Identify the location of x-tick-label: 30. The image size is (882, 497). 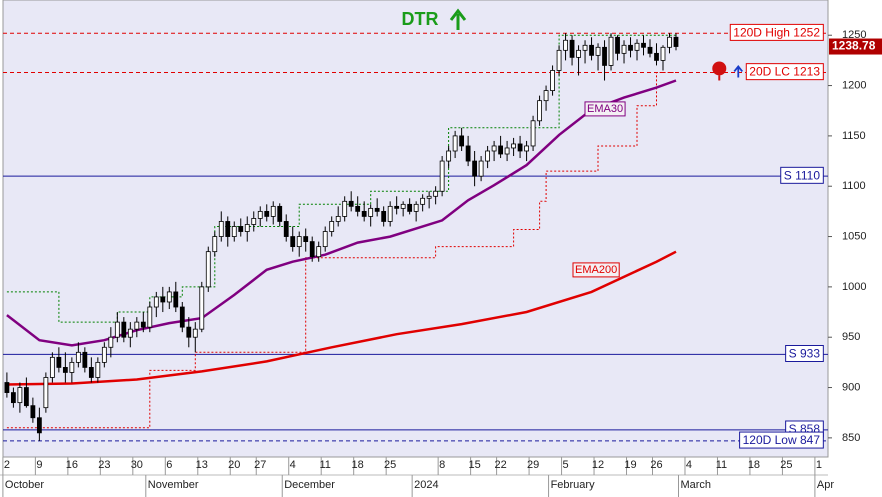
(137, 465).